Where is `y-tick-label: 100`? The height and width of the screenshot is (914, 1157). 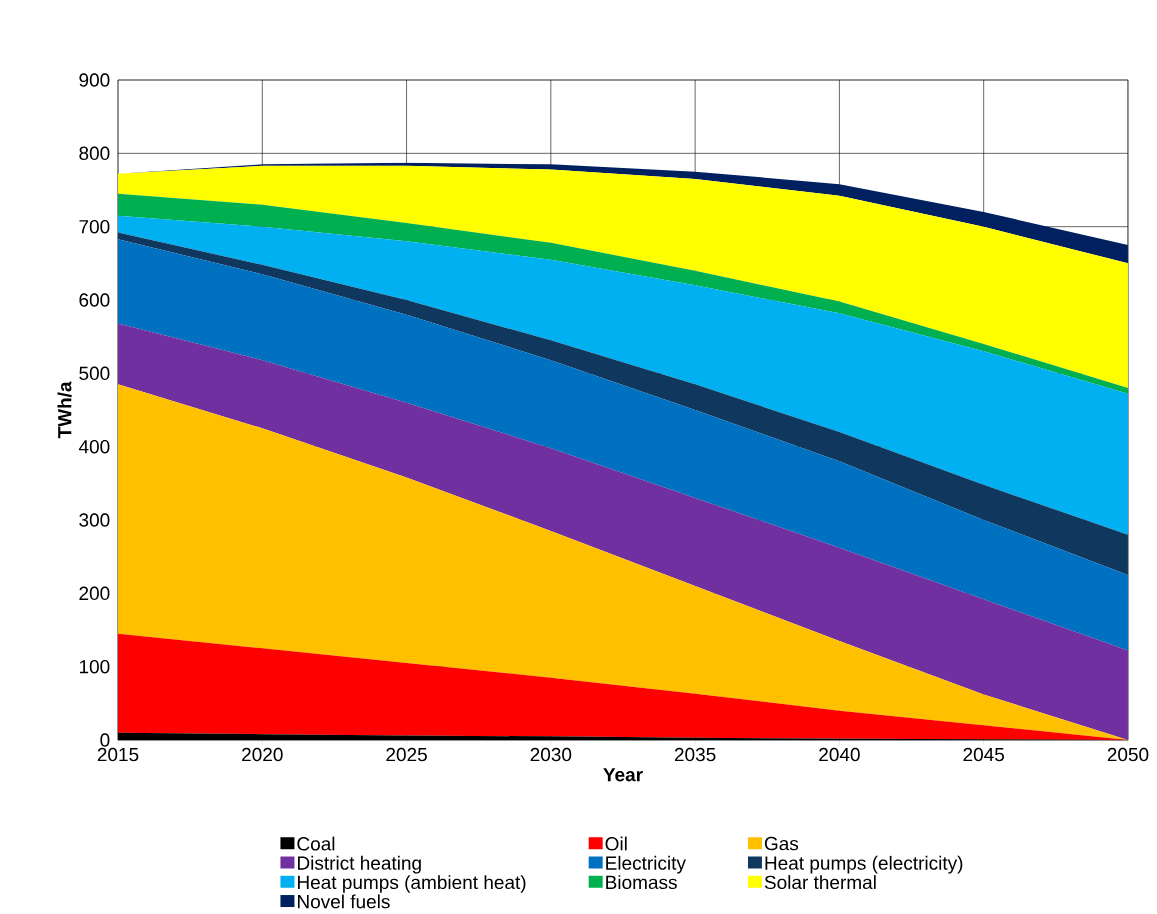 y-tick-label: 100 is located at coordinates (94, 667).